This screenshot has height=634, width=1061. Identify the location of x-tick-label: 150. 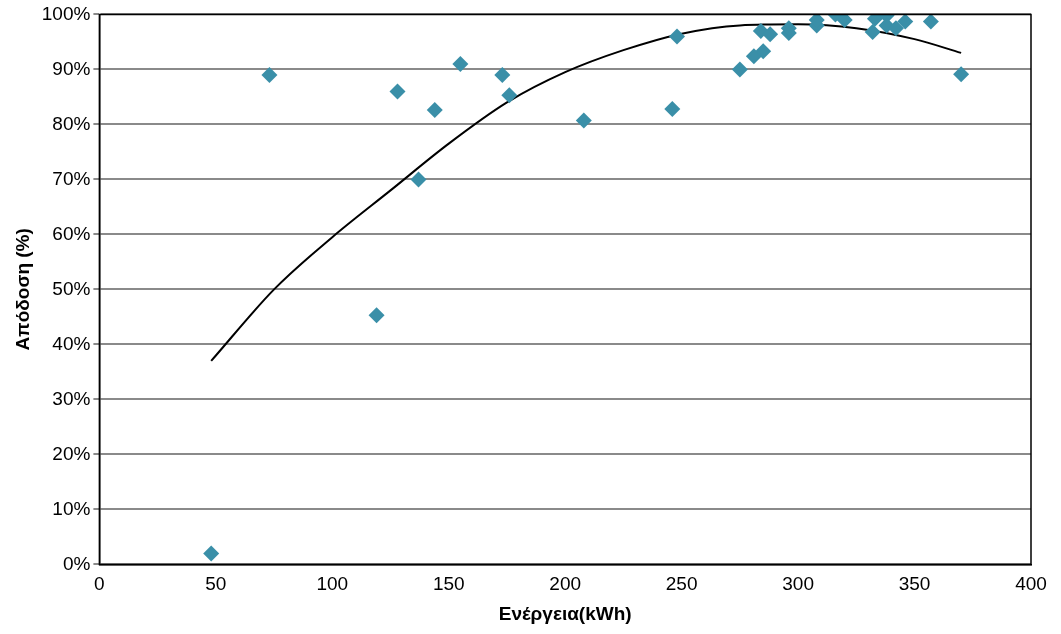
(448, 584).